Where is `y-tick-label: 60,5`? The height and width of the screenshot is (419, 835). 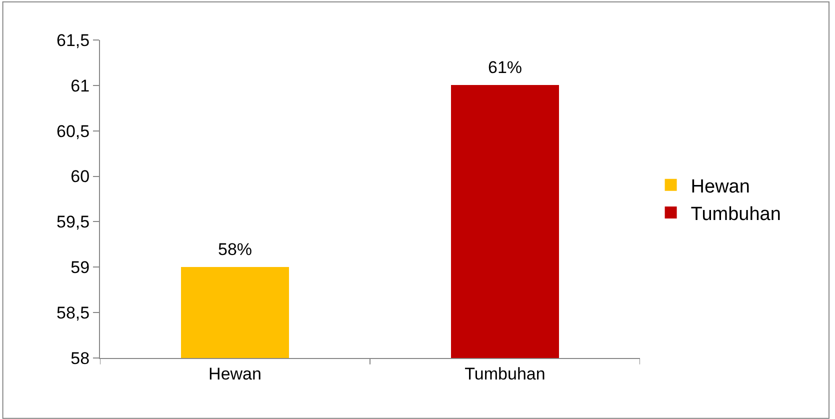
y-tick-label: 60,5 is located at coordinates (73, 131).